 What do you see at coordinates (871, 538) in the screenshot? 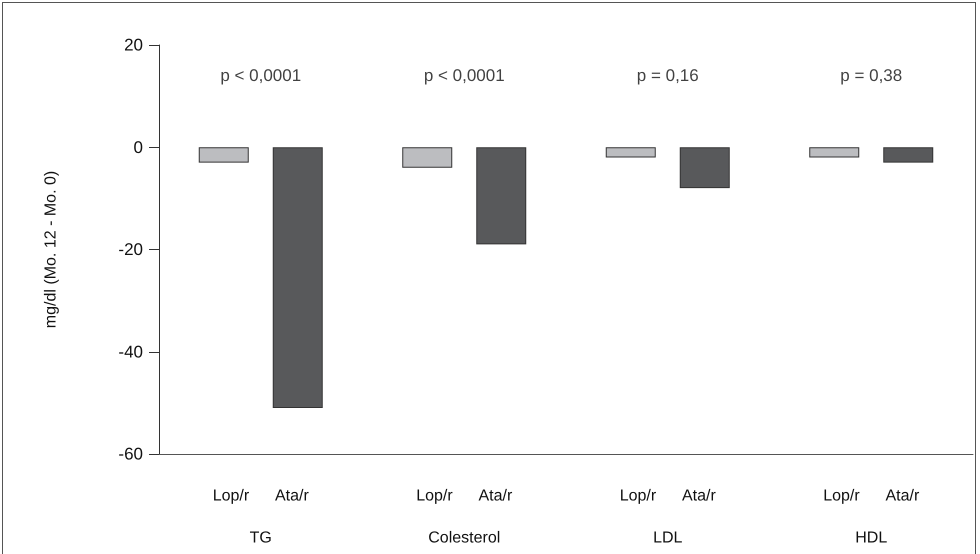
I see `x-tick-label: HDL` at bounding box center [871, 538].